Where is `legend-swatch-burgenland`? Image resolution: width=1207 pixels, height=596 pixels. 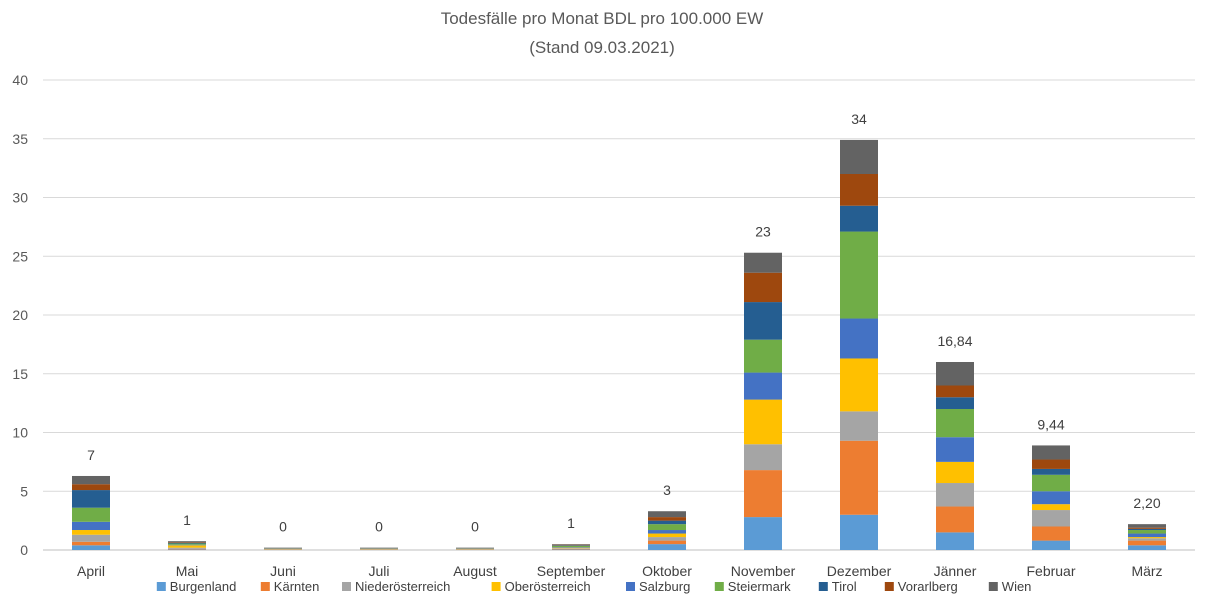
legend-swatch-burgenland is located at coordinates (161, 586).